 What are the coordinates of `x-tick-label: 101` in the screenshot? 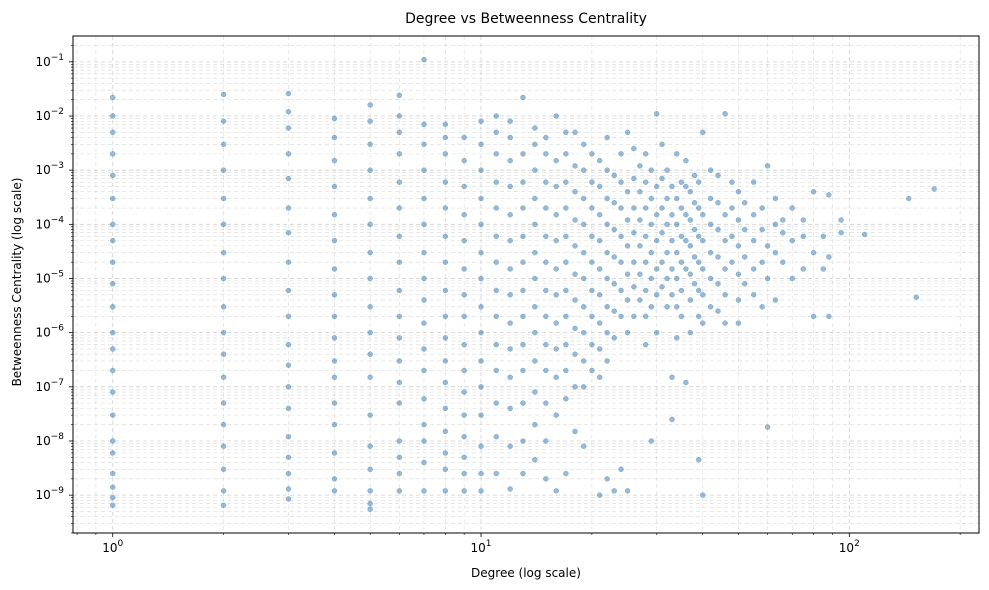 It's located at (481, 547).